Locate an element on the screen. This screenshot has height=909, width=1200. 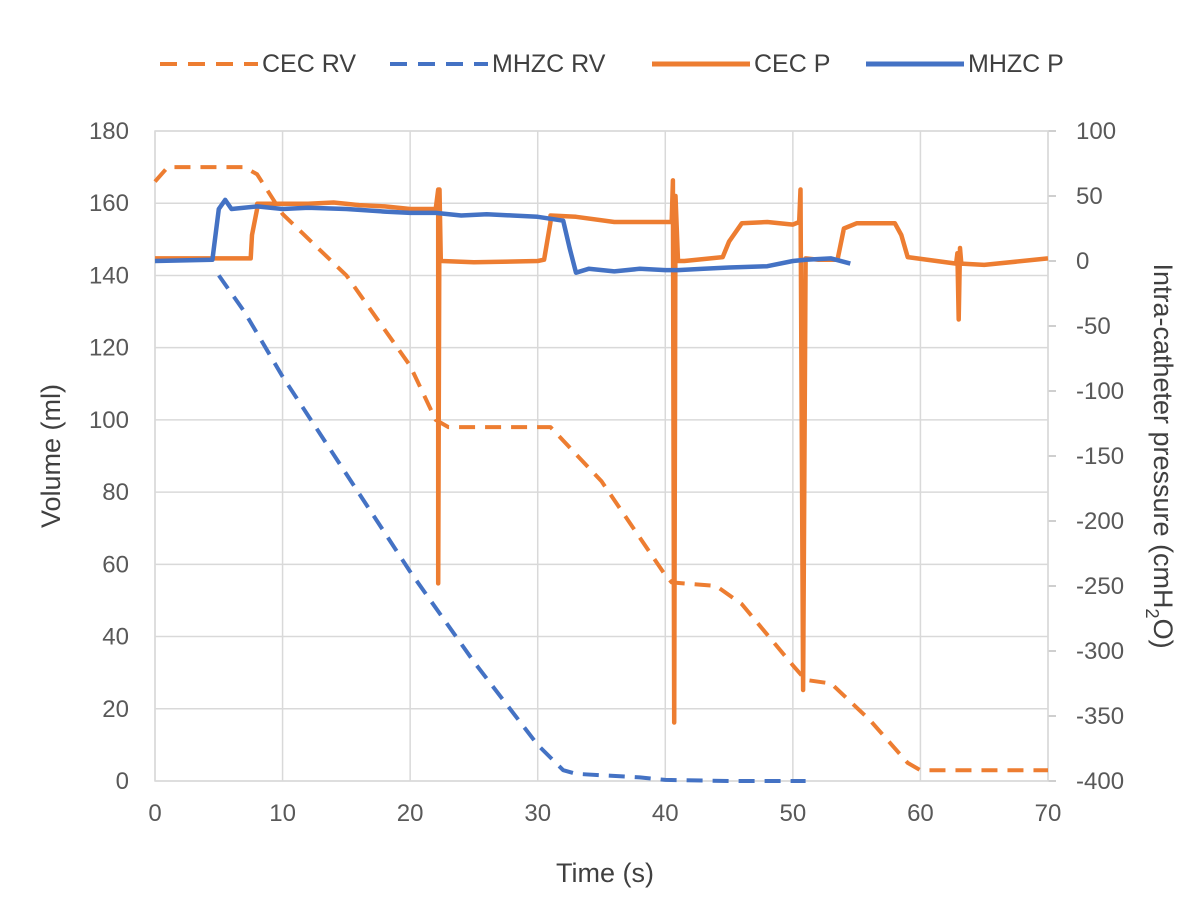
y-tick-label: 40 is located at coordinates (115, 637).